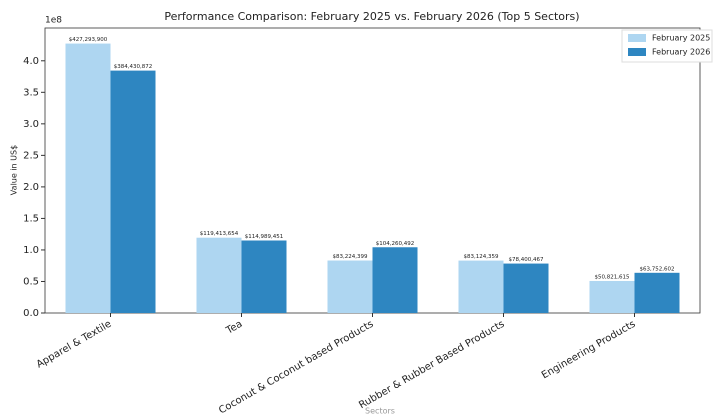 The width and height of the screenshot is (713, 417). I want to click on y-axis-label: Value in US$, so click(14, 170).